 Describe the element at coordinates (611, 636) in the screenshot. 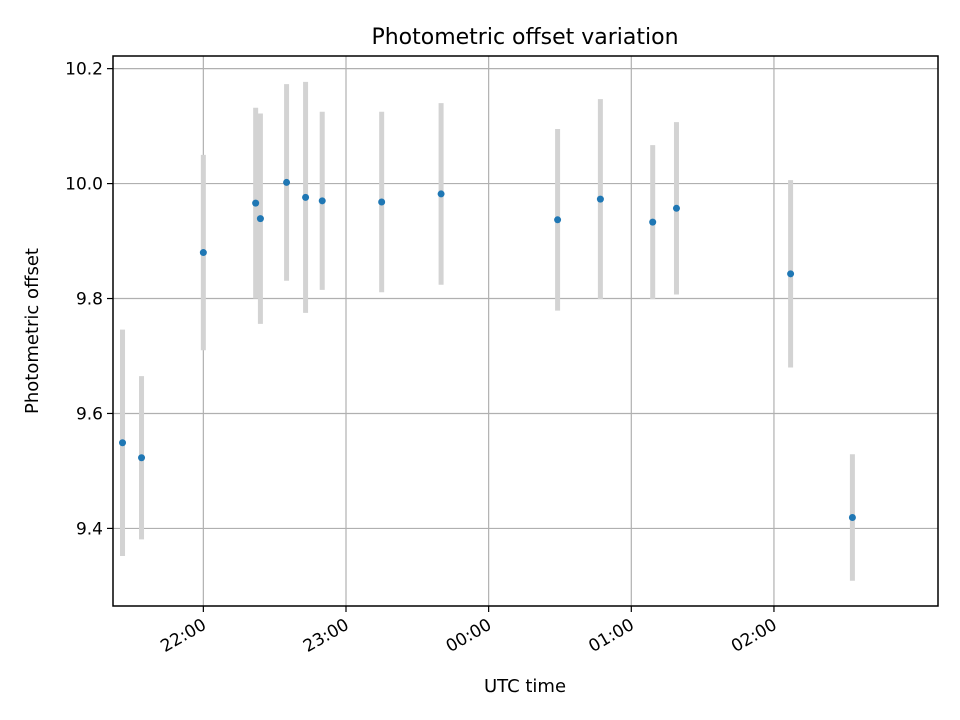

I see `x-tick-label: 01:00` at that location.